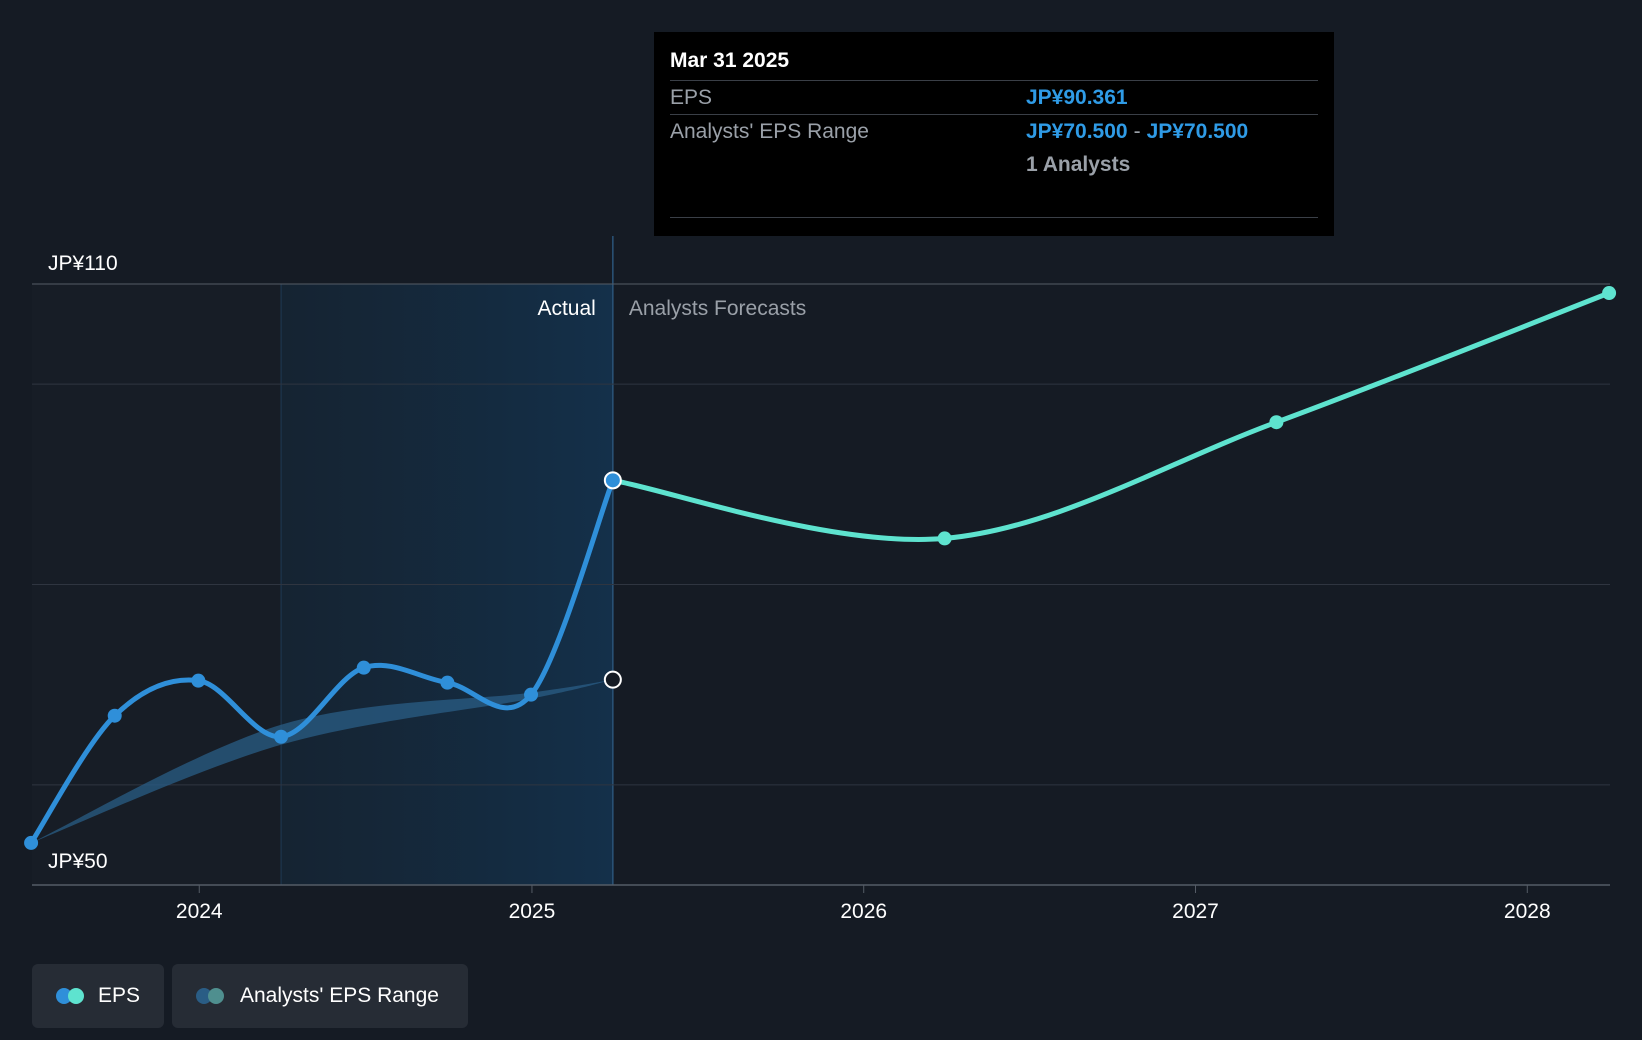 The image size is (1642, 1040). What do you see at coordinates (78, 861) in the screenshot?
I see `y-tick-label: JP¥50` at bounding box center [78, 861].